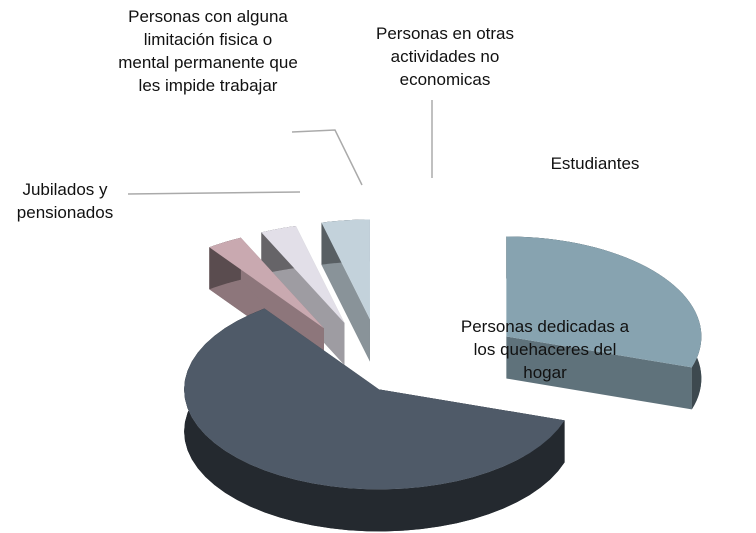  Describe the element at coordinates (65, 201) in the screenshot. I see `slice-label: Jubilados y pensionados` at that location.